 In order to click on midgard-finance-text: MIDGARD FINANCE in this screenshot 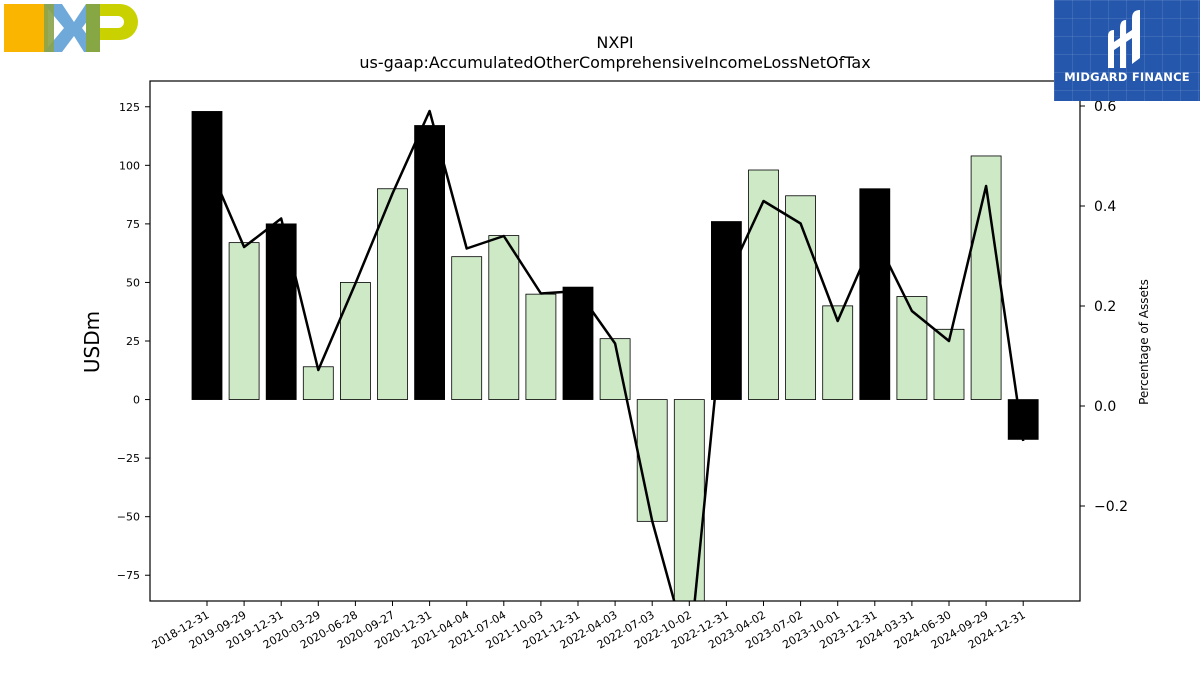, I will do `click(1127, 77)`.